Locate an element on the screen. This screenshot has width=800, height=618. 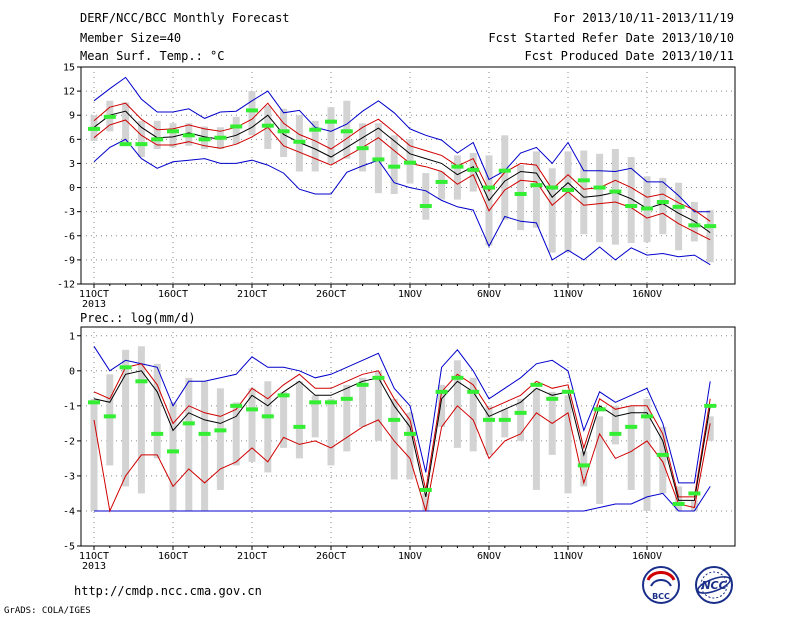
prec-y-tick-label: -2 is located at coordinates (69, 441).